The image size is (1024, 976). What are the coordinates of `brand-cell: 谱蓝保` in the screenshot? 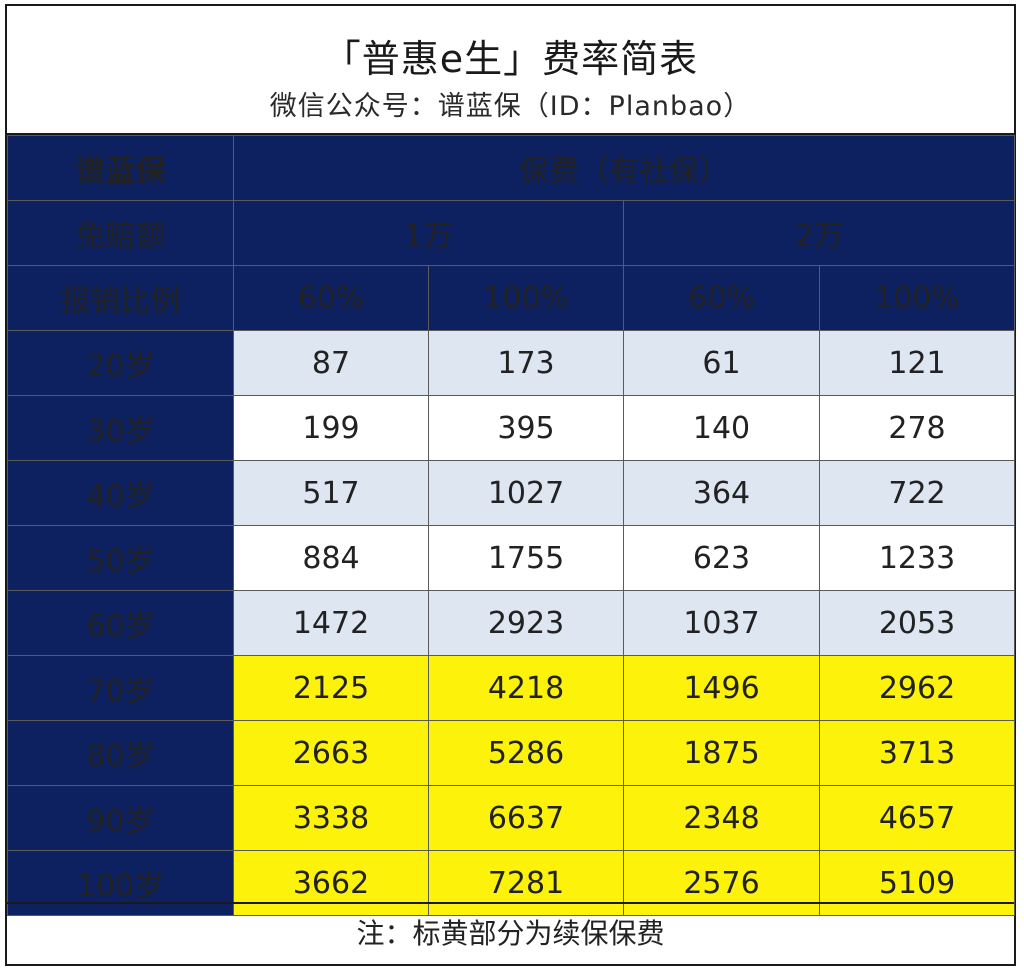 It's located at (120, 168).